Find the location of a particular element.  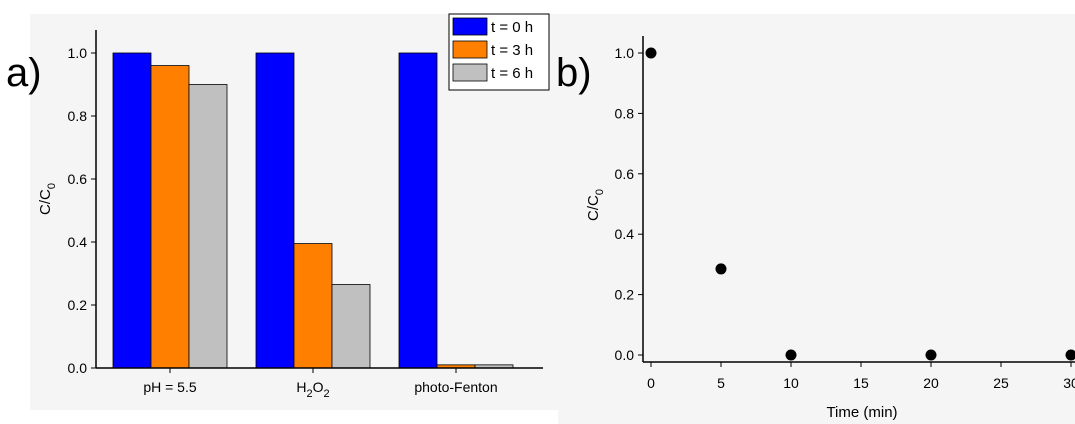

category-text: photo-Fenton is located at coordinates (455, 387).